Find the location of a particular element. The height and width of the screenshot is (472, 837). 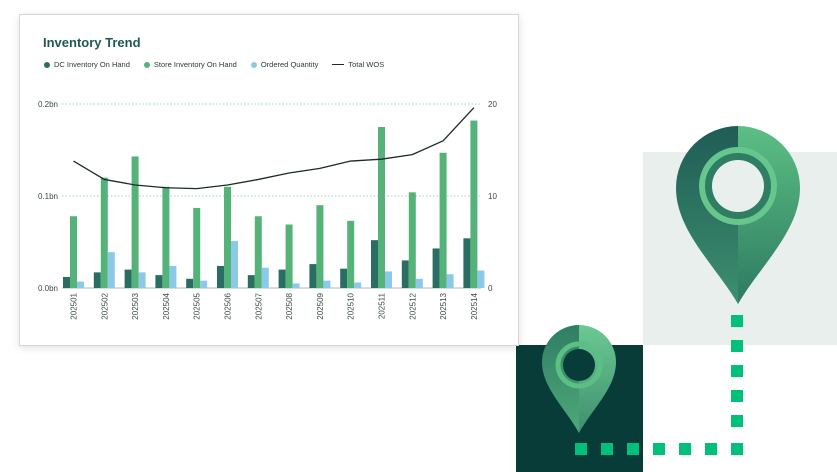

x-tick-label: 202513 is located at coordinates (443, 305).